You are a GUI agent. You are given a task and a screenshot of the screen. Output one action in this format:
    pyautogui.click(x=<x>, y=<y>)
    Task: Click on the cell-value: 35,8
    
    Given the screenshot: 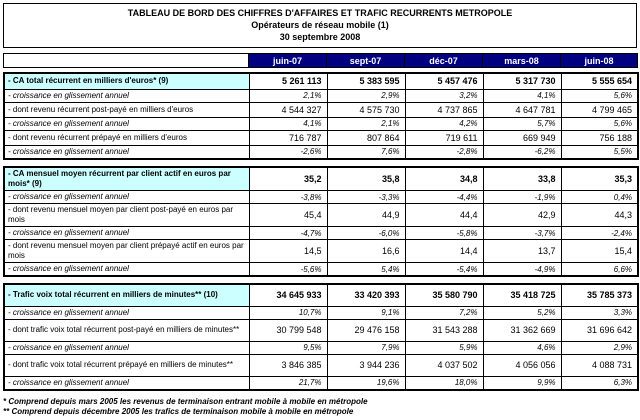 What is the action you would take?
    pyautogui.click(x=366, y=178)
    